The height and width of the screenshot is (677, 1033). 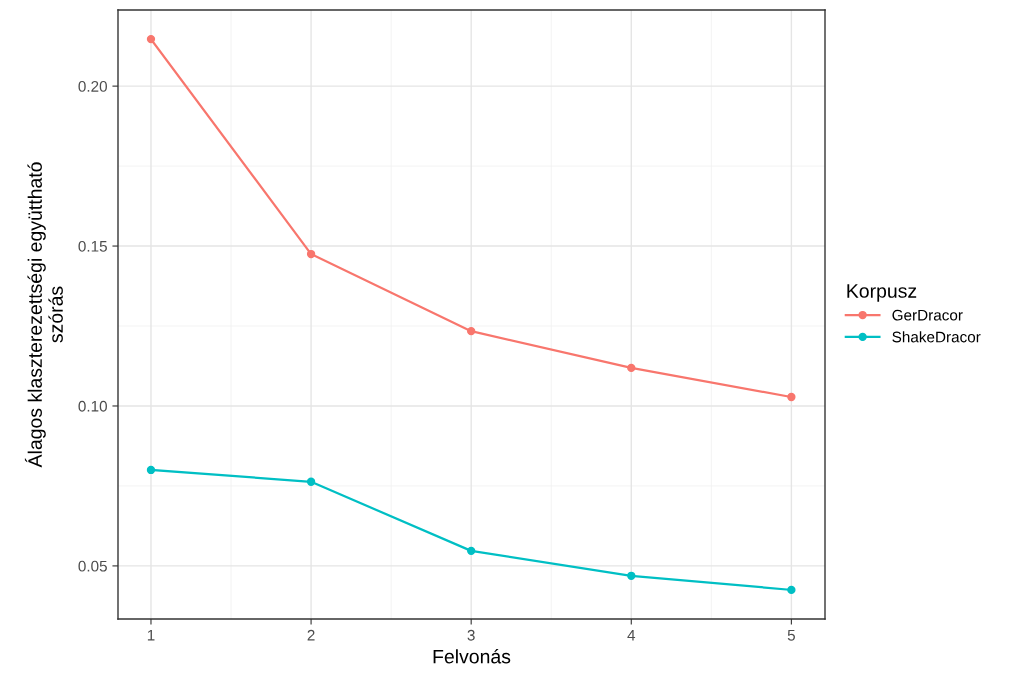 What do you see at coordinates (311, 635) in the screenshot?
I see `x-tick-label: 2` at bounding box center [311, 635].